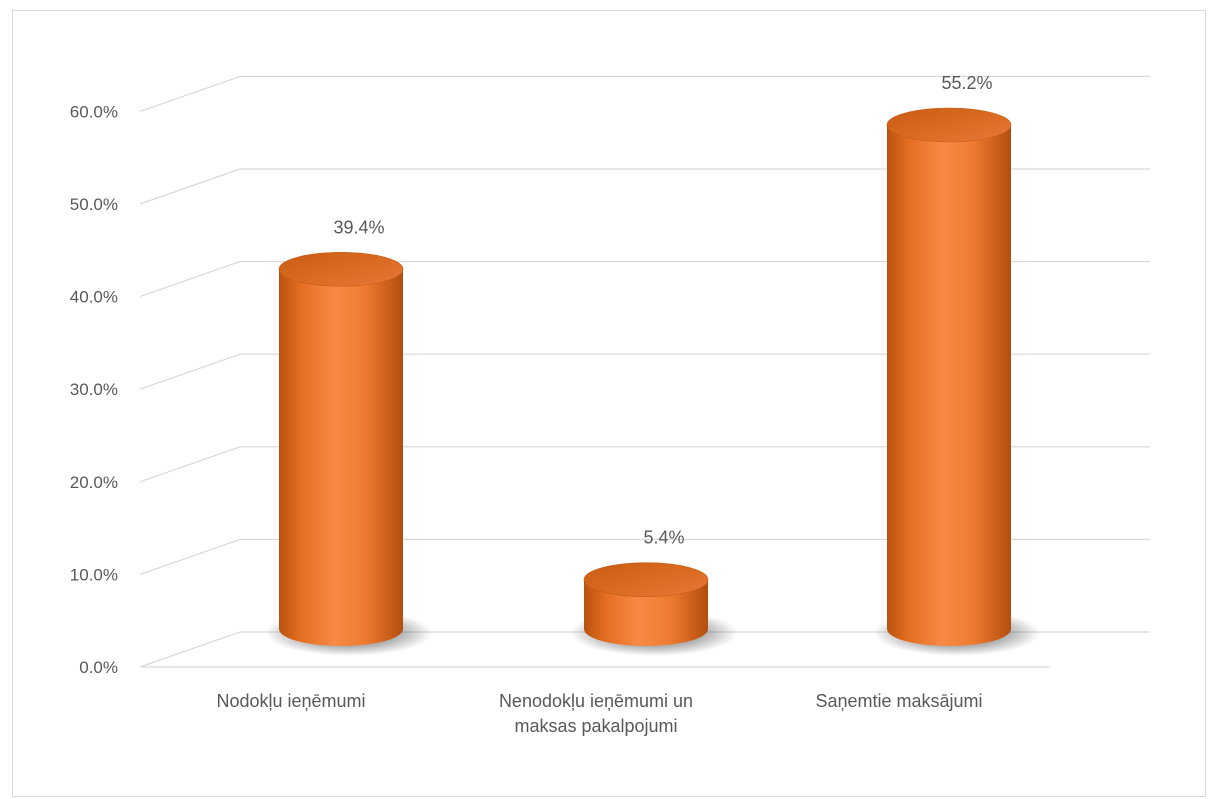 Image resolution: width=1208 pixels, height=799 pixels. I want to click on data-label: 39.4%, so click(358, 227).